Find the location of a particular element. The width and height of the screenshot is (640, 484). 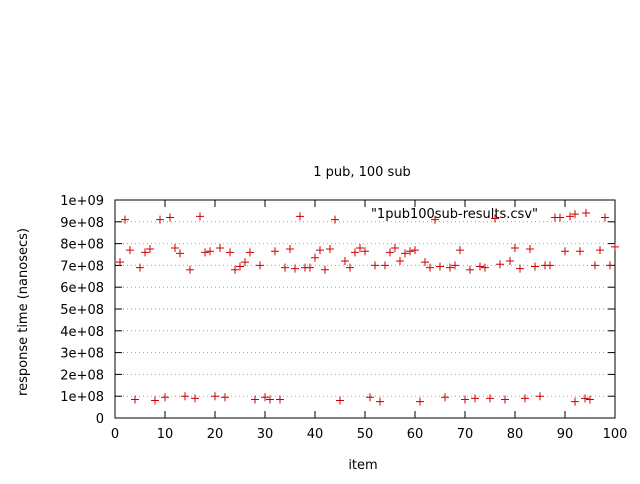

y-tick-label: 3e+08 is located at coordinates (82, 354).